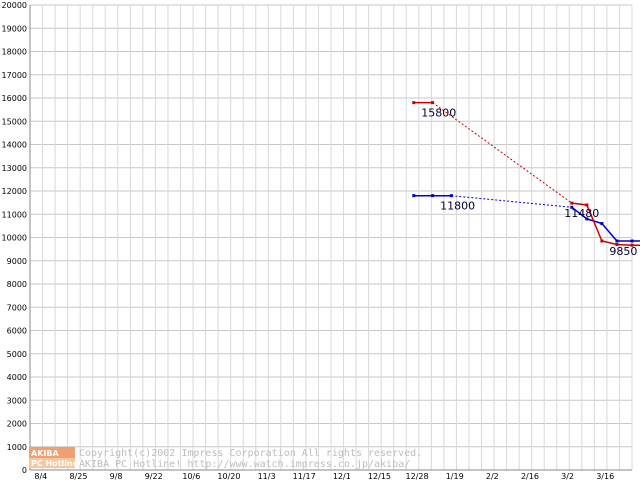 The width and height of the screenshot is (640, 480). I want to click on y-tick-label: 19000, so click(14, 28).